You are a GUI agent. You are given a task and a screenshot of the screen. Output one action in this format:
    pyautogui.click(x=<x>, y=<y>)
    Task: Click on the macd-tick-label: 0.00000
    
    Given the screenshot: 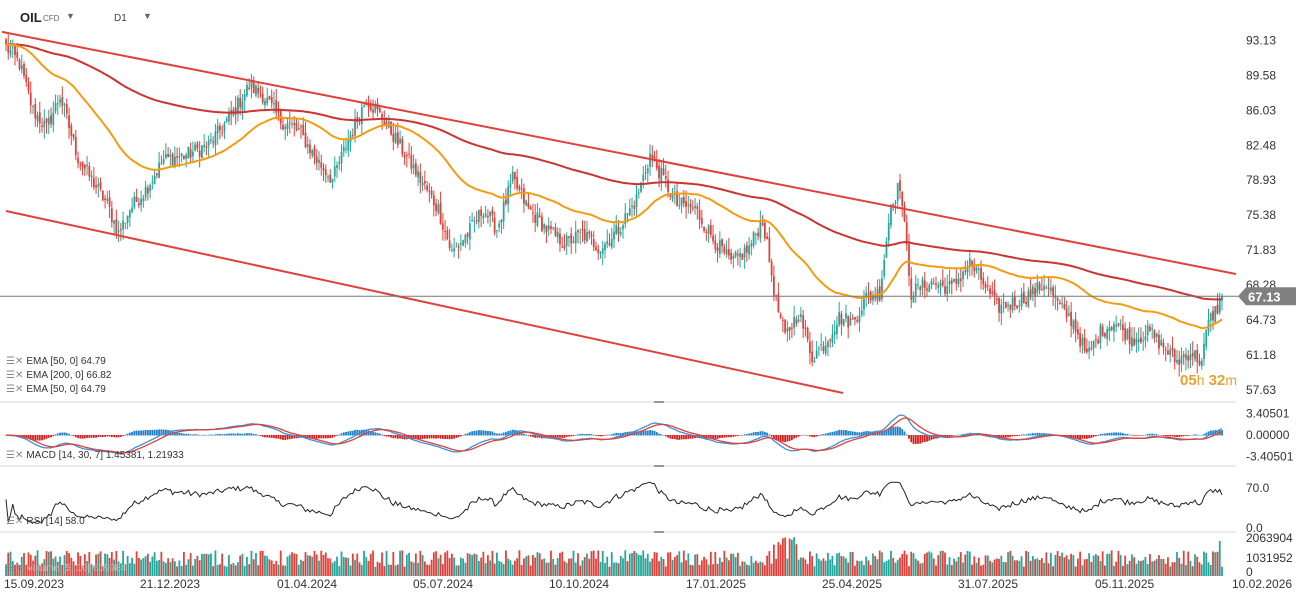 What is the action you would take?
    pyautogui.click(x=1268, y=435)
    